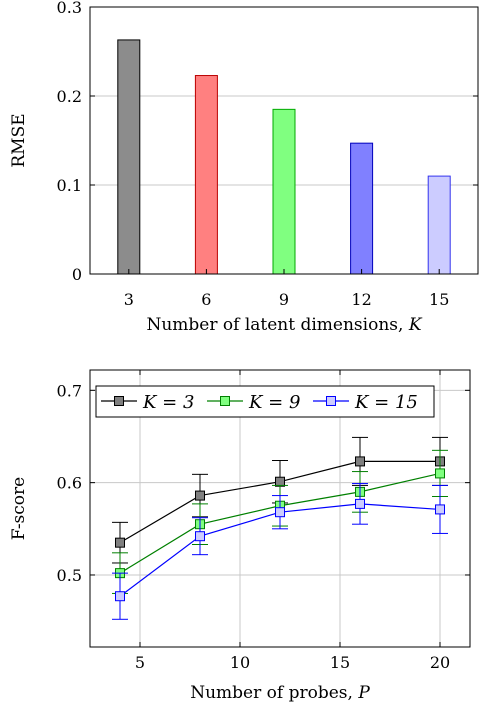  I want to click on x-tick-label: 20, so click(440, 662).